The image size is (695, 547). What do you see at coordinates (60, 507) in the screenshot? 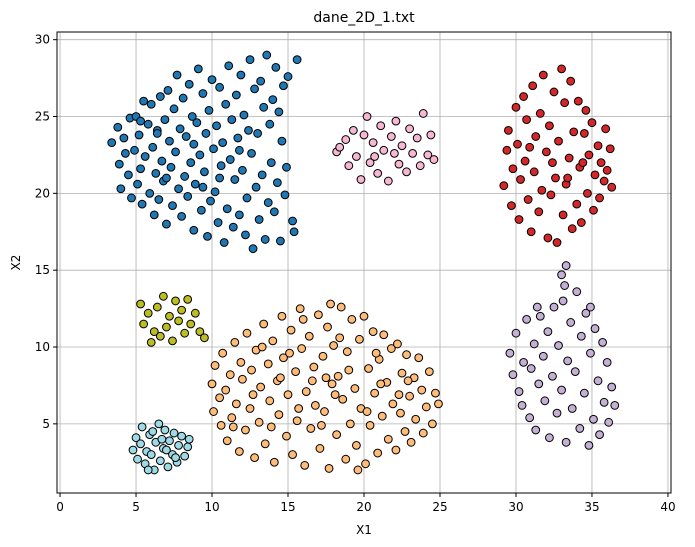
I see `x-tick-label: 0` at bounding box center [60, 507].